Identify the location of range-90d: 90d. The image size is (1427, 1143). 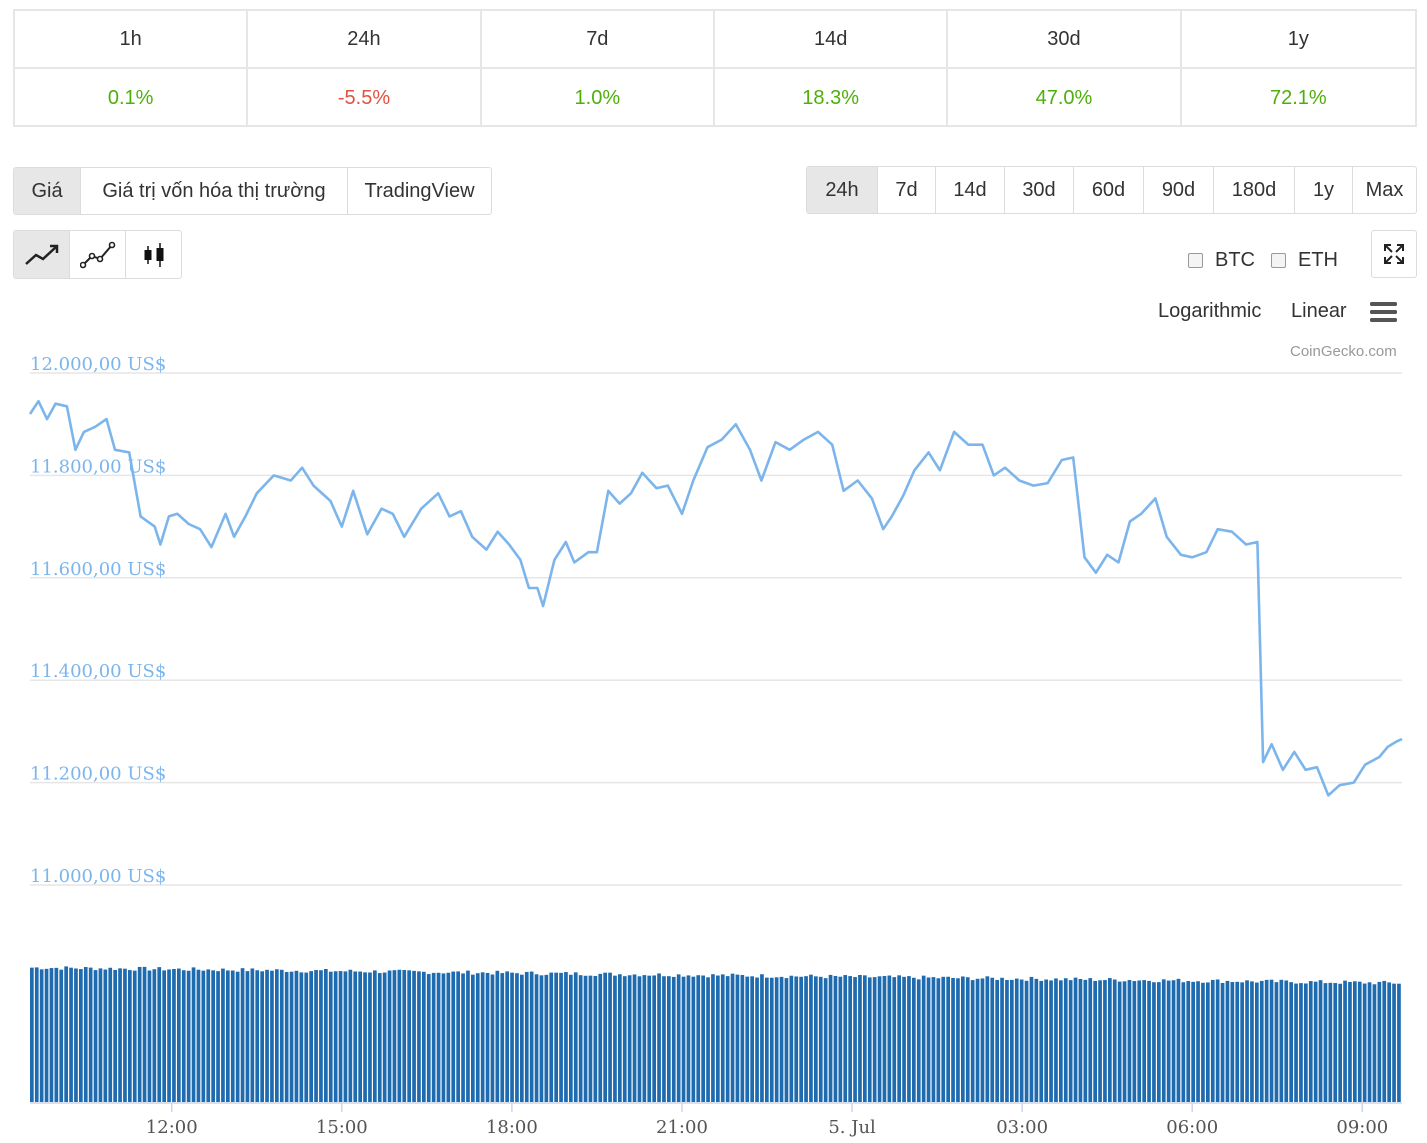
(1179, 190).